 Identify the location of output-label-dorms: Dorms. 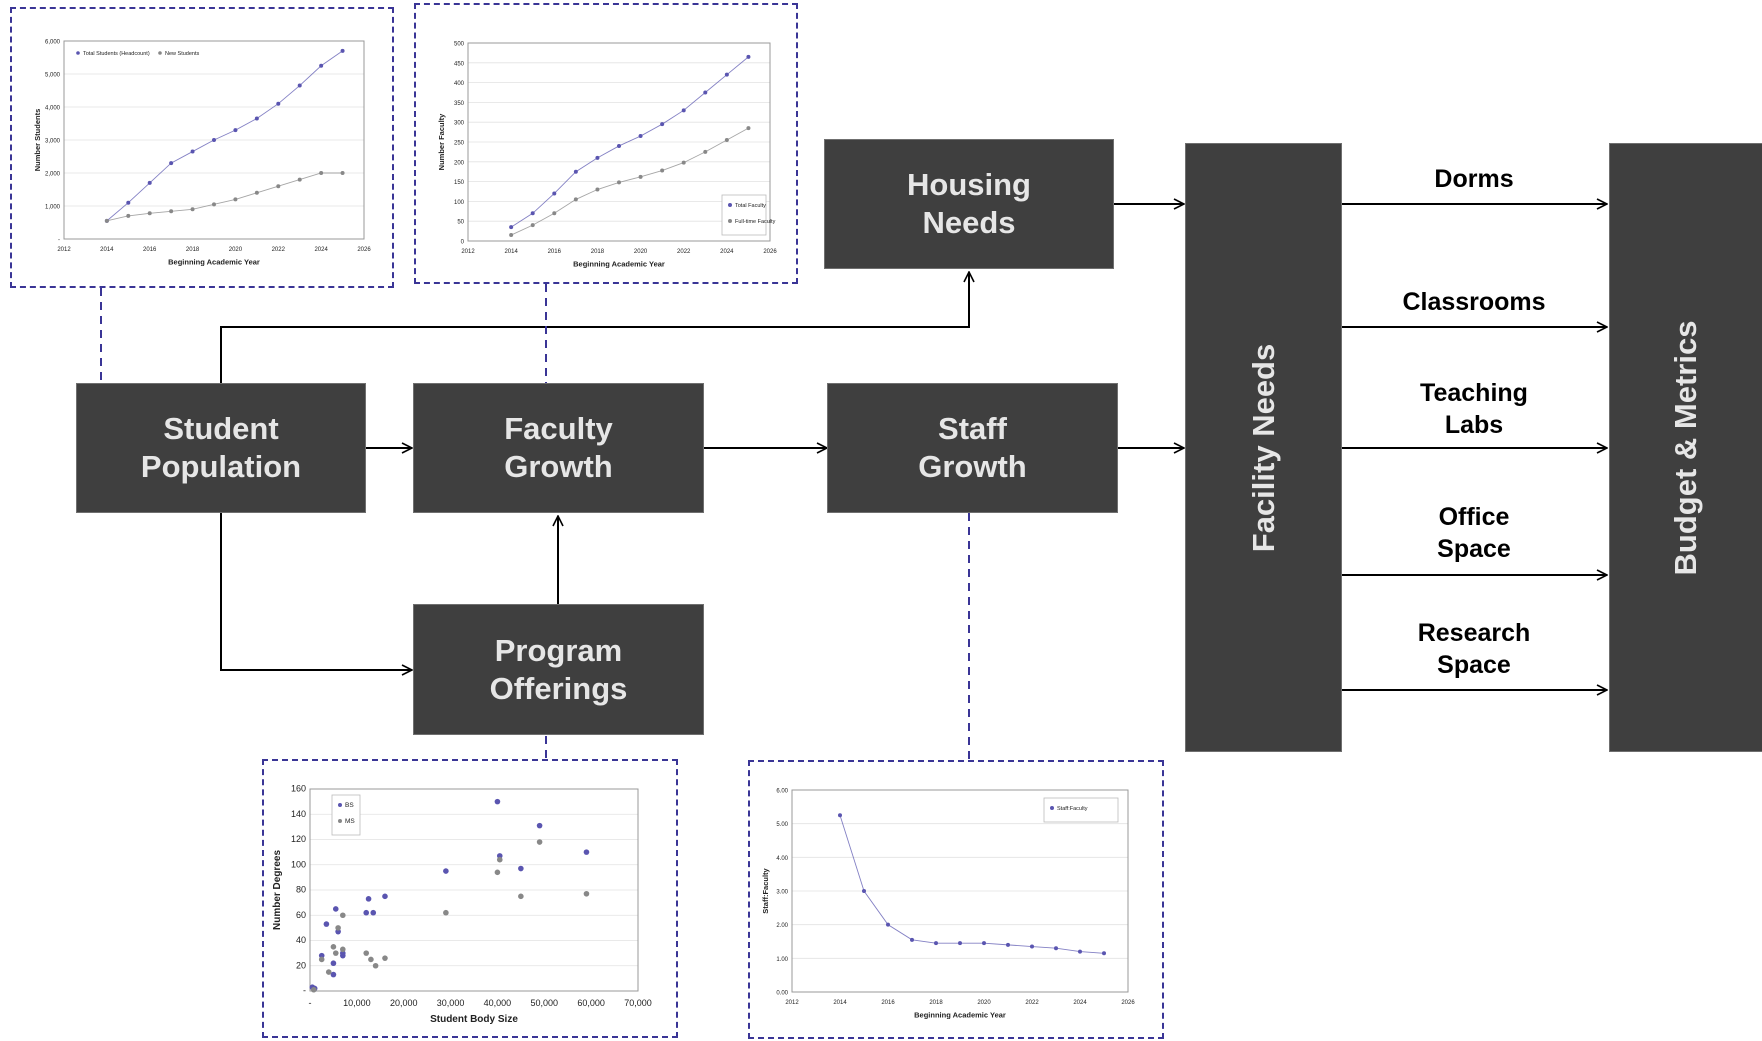
(1474, 179).